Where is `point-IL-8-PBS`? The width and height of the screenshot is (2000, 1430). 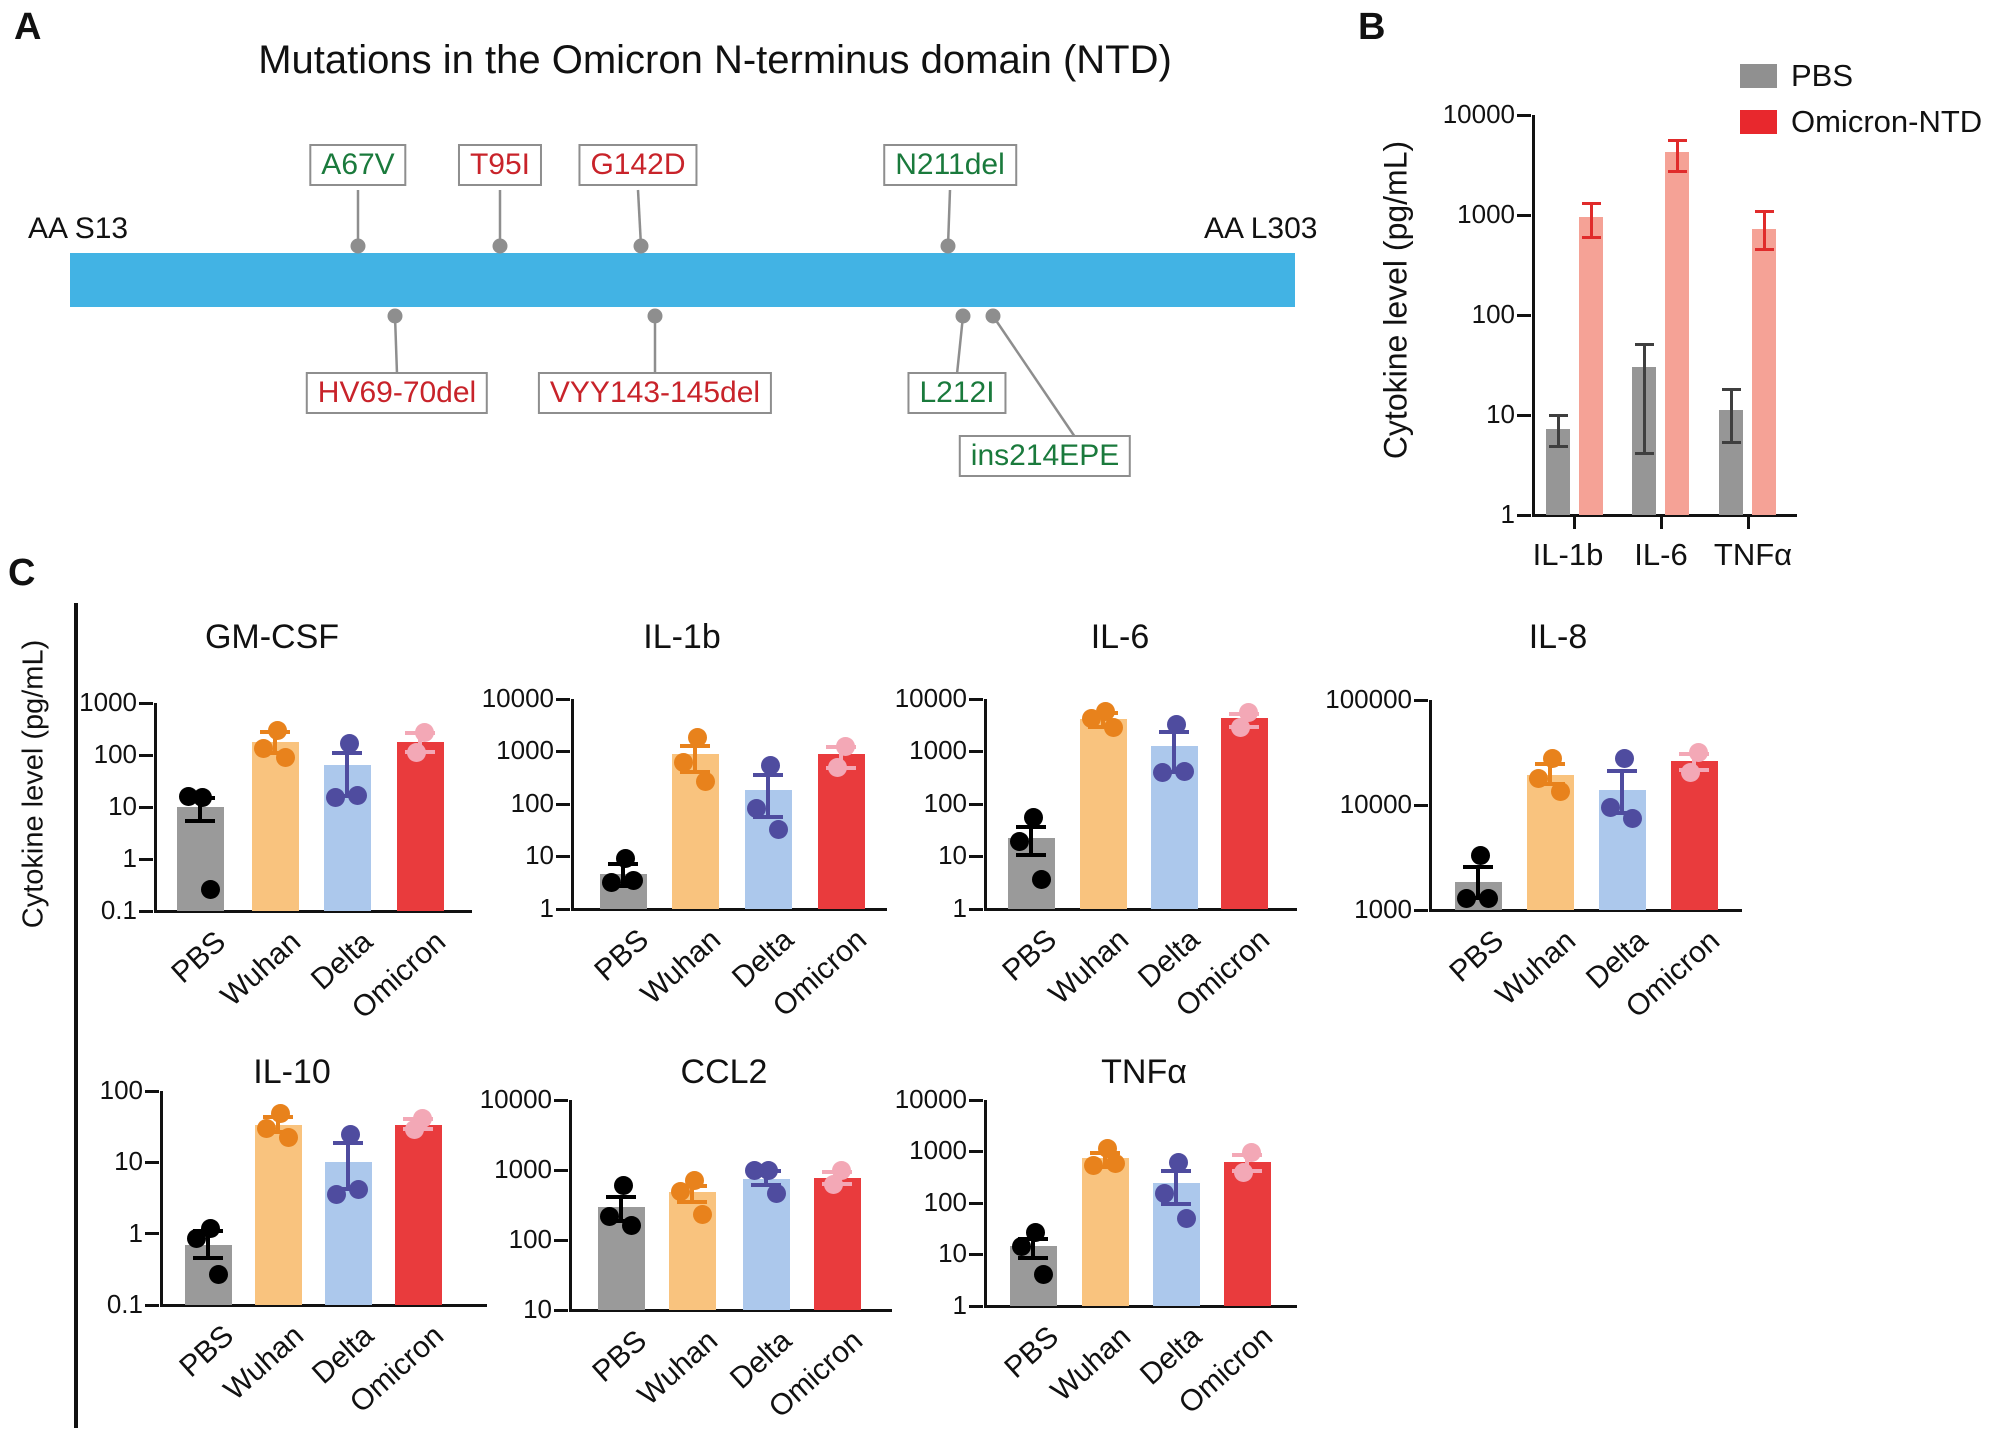
point-IL-8-PBS is located at coordinates (1466, 898).